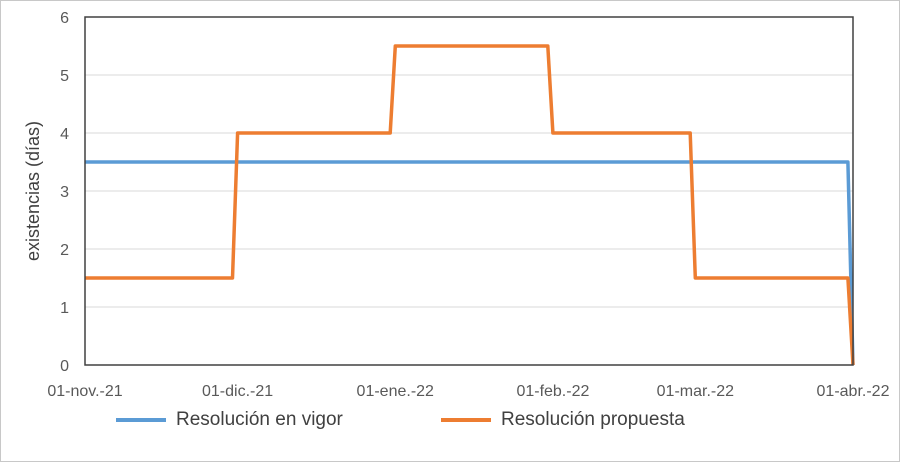  Describe the element at coordinates (33, 191) in the screenshot. I see `y-axis-label: existencias (días)` at that location.